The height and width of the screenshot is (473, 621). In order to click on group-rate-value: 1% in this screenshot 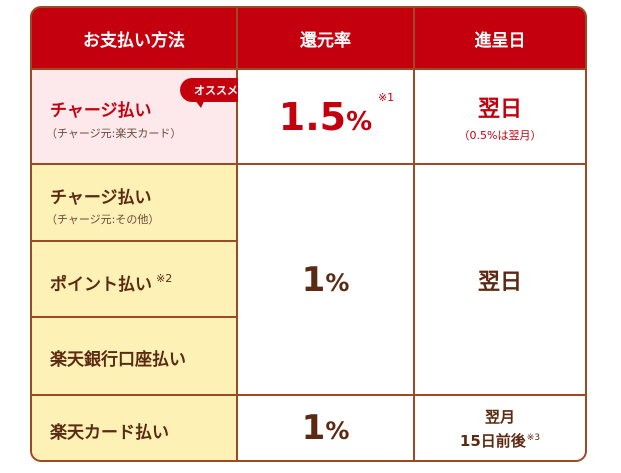, I will do `click(325, 279)`.